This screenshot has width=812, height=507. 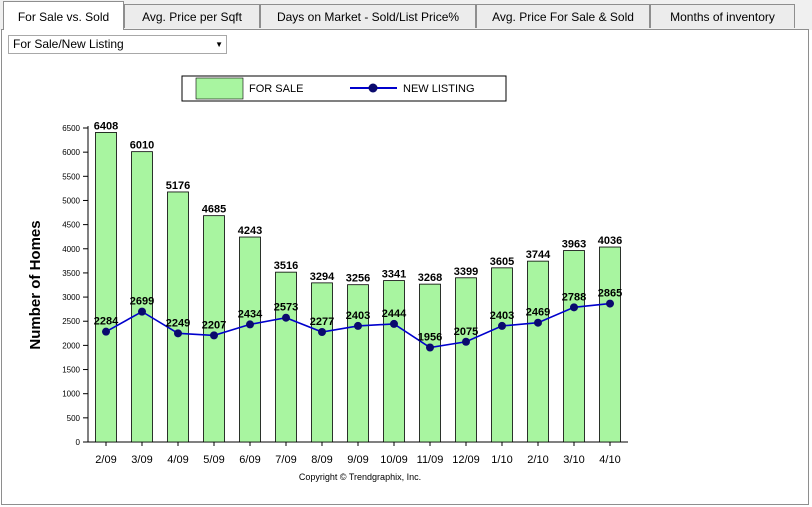 I want to click on series-selector: For Sale/New Listing ▼, so click(x=117, y=44).